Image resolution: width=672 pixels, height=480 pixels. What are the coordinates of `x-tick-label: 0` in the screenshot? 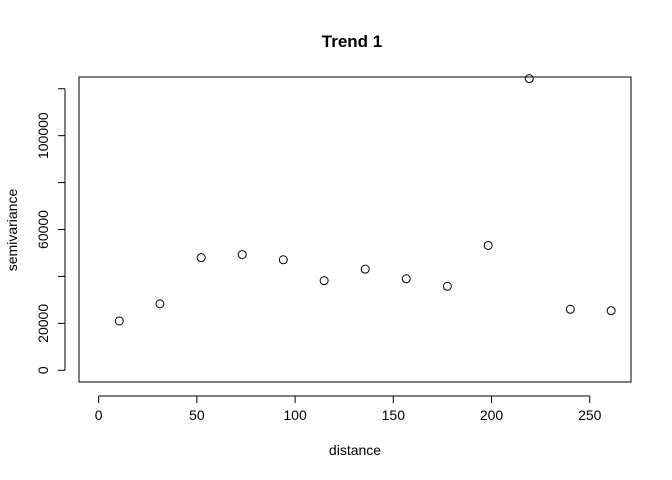 It's located at (99, 415).